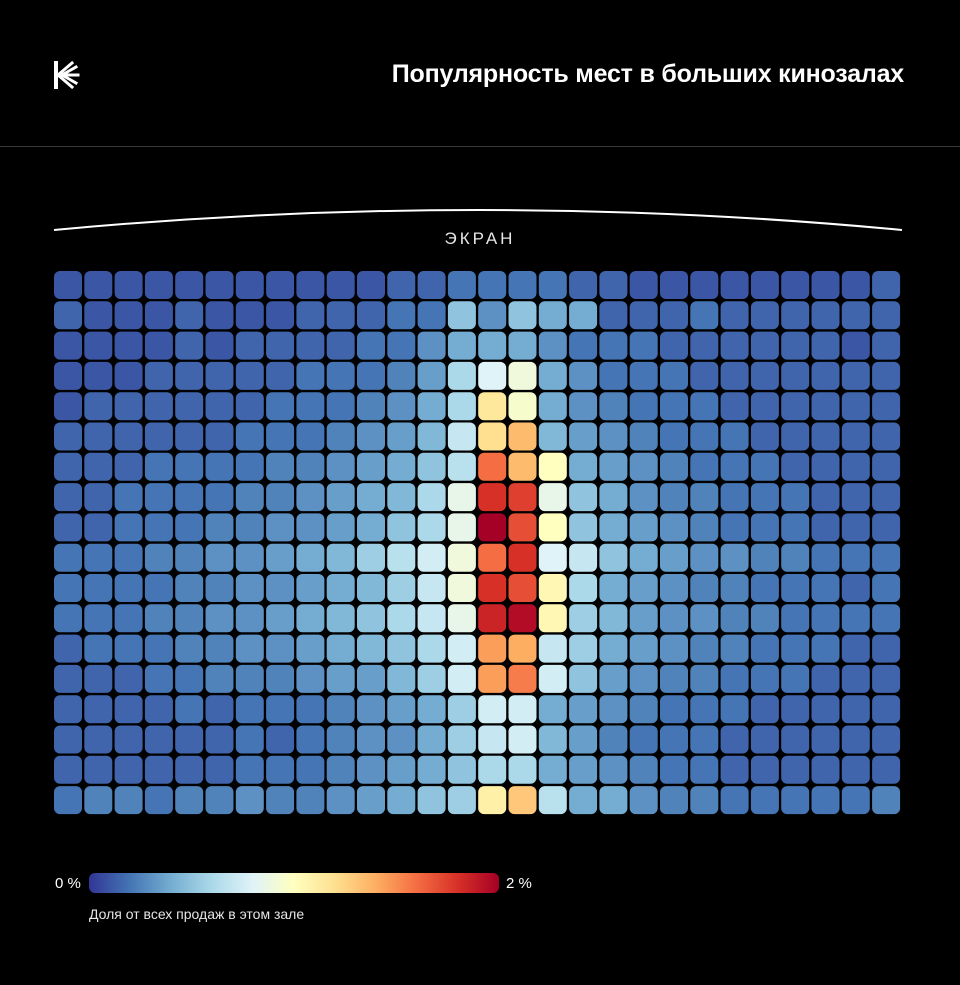 The height and width of the screenshot is (985, 960). What do you see at coordinates (492, 648) in the screenshot?
I see `seat-cell-r13-c15` at bounding box center [492, 648].